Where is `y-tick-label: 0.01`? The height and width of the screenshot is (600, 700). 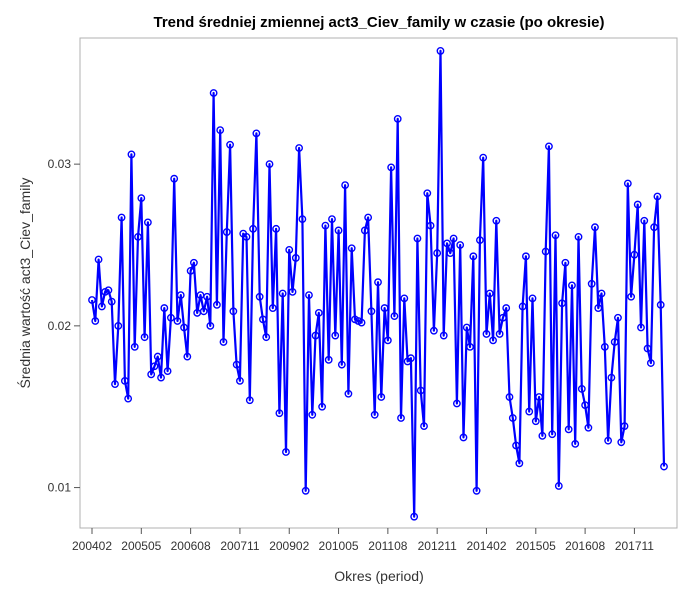 y-tick-label: 0.01 is located at coordinates (60, 488).